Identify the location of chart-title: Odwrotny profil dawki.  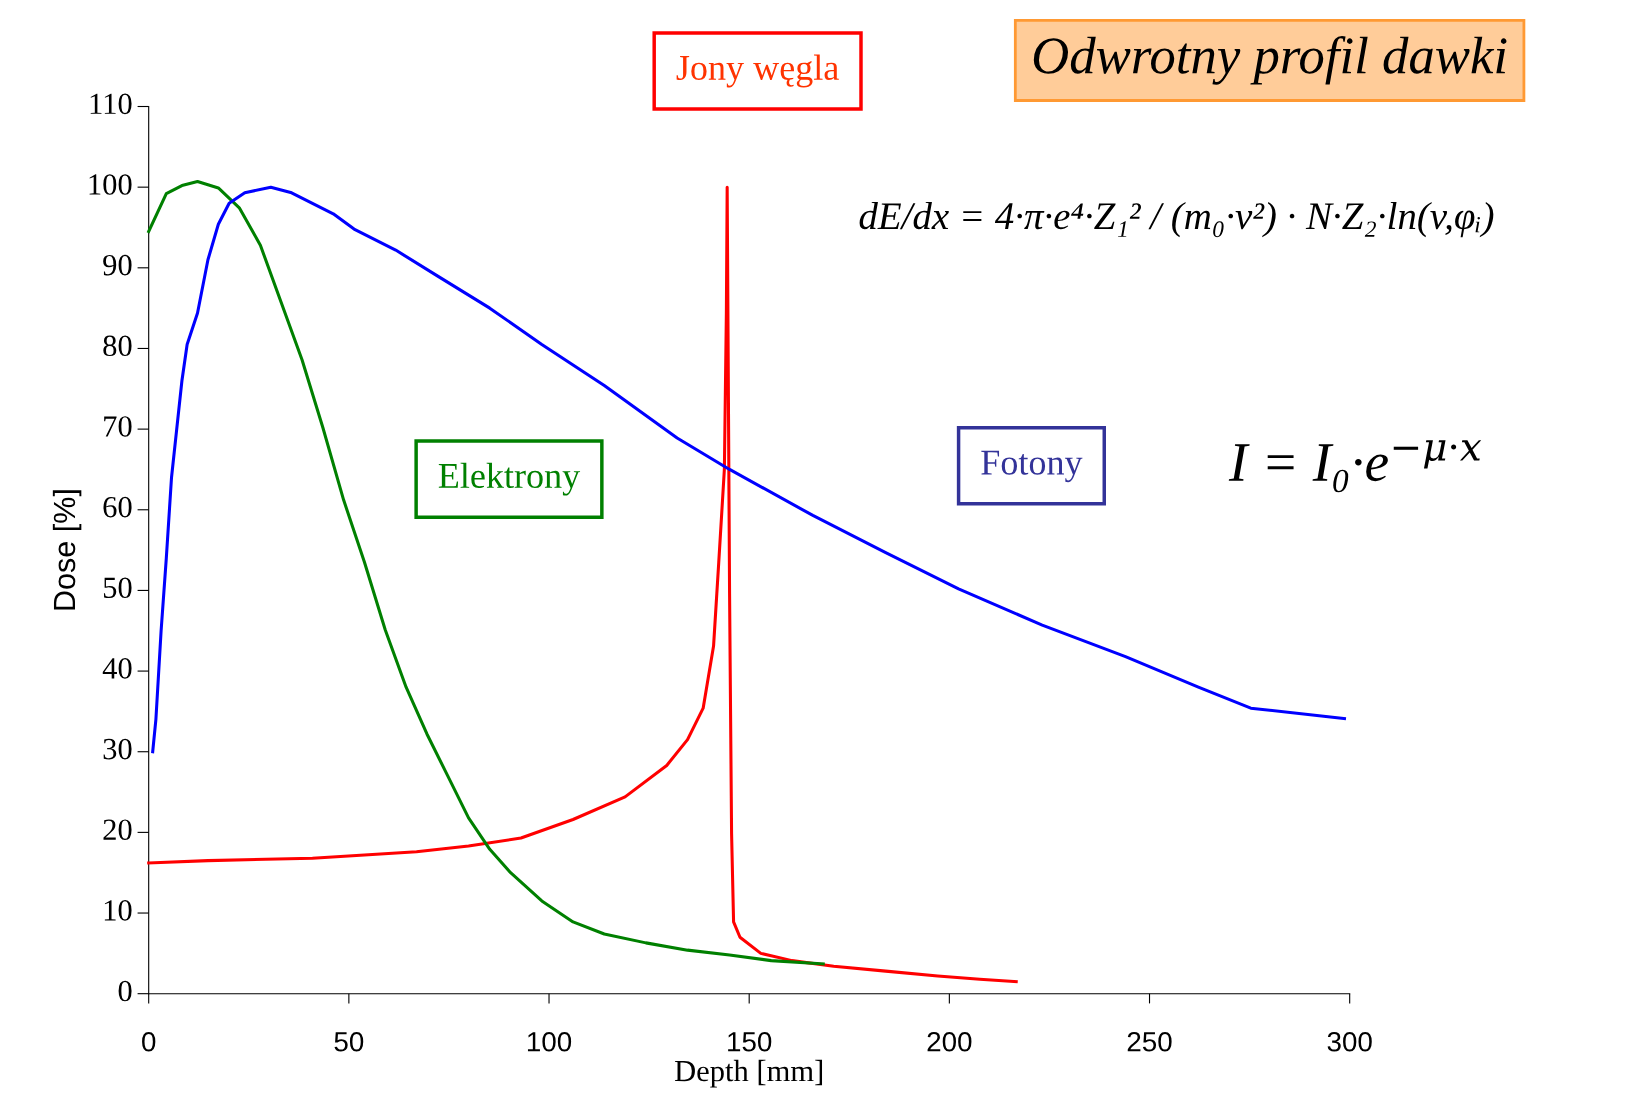
(1270, 60).